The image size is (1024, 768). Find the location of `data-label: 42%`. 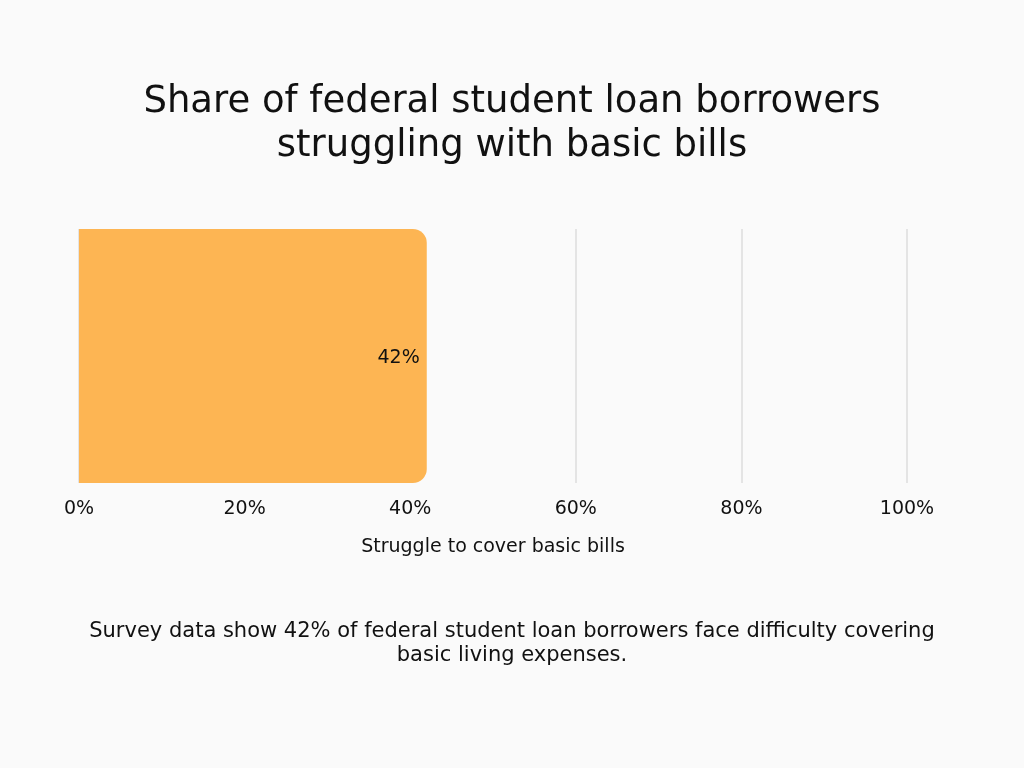

data-label: 42% is located at coordinates (398, 356).